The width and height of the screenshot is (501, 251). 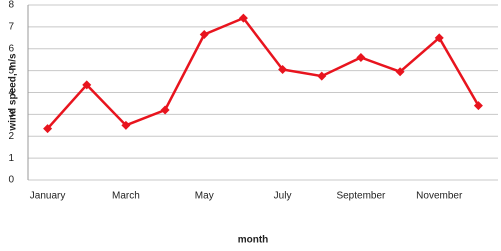 What do you see at coordinates (253, 240) in the screenshot?
I see `x-axis-label: month` at bounding box center [253, 240].